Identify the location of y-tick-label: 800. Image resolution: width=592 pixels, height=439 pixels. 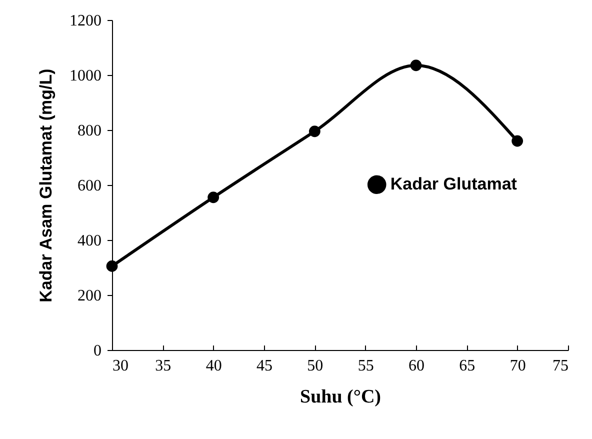
(90, 131).